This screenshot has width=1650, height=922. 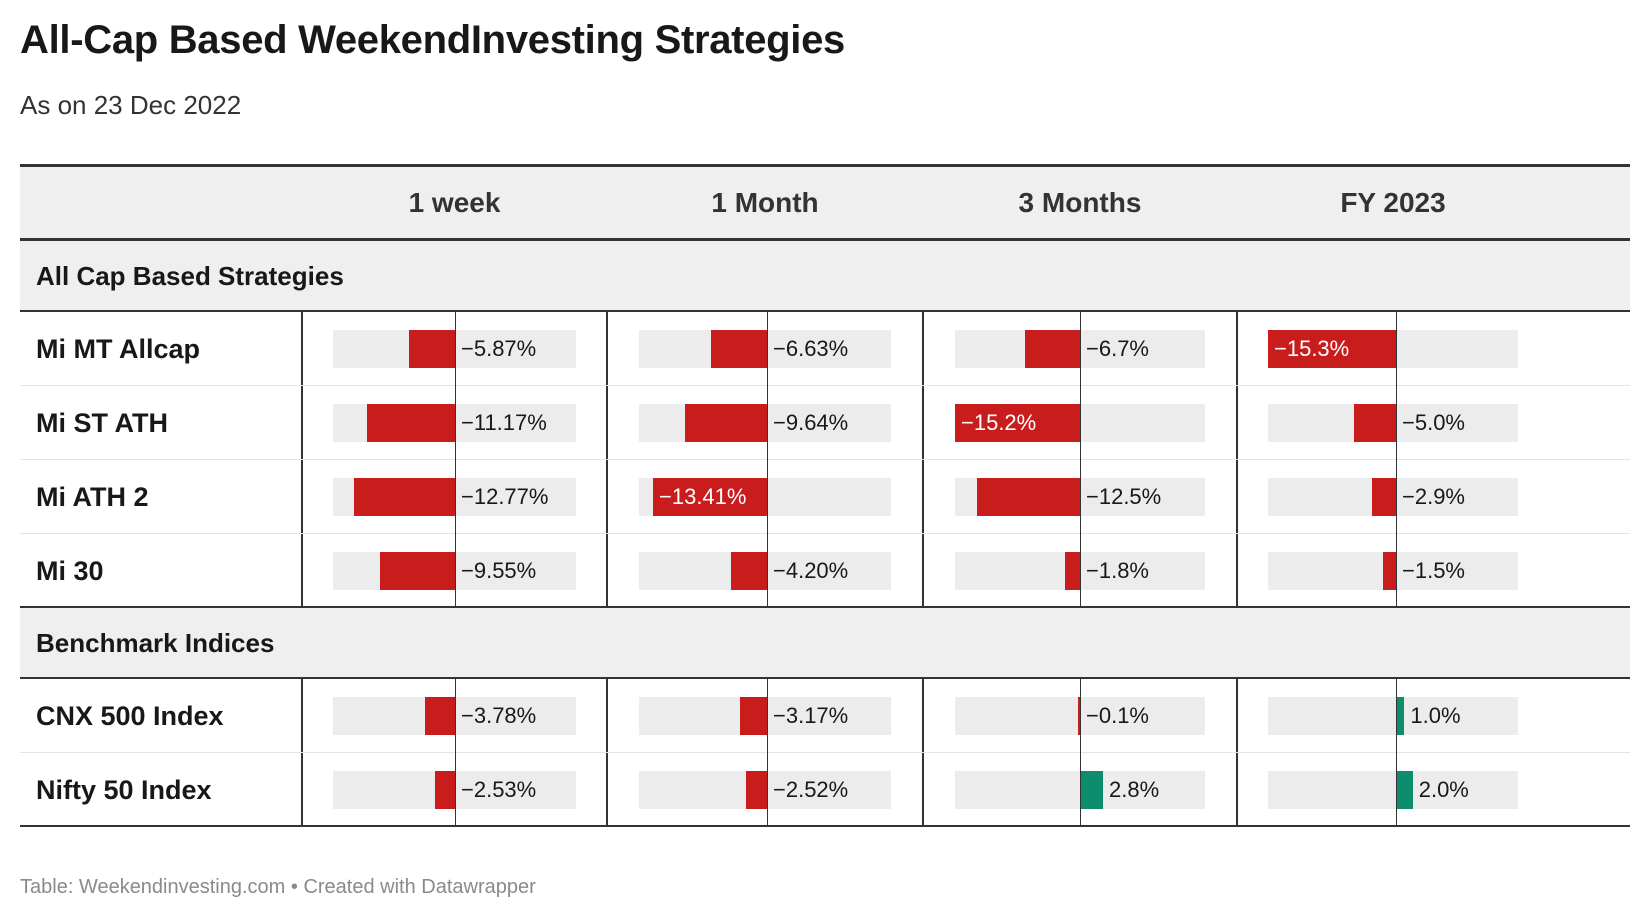 I want to click on value-label: −1.8%, so click(x=1117, y=570).